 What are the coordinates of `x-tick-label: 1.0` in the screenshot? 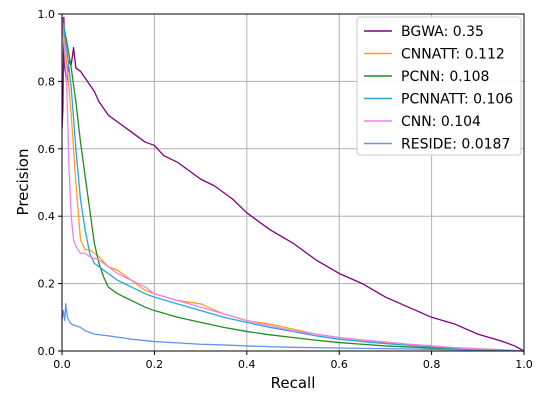 It's located at (524, 364).